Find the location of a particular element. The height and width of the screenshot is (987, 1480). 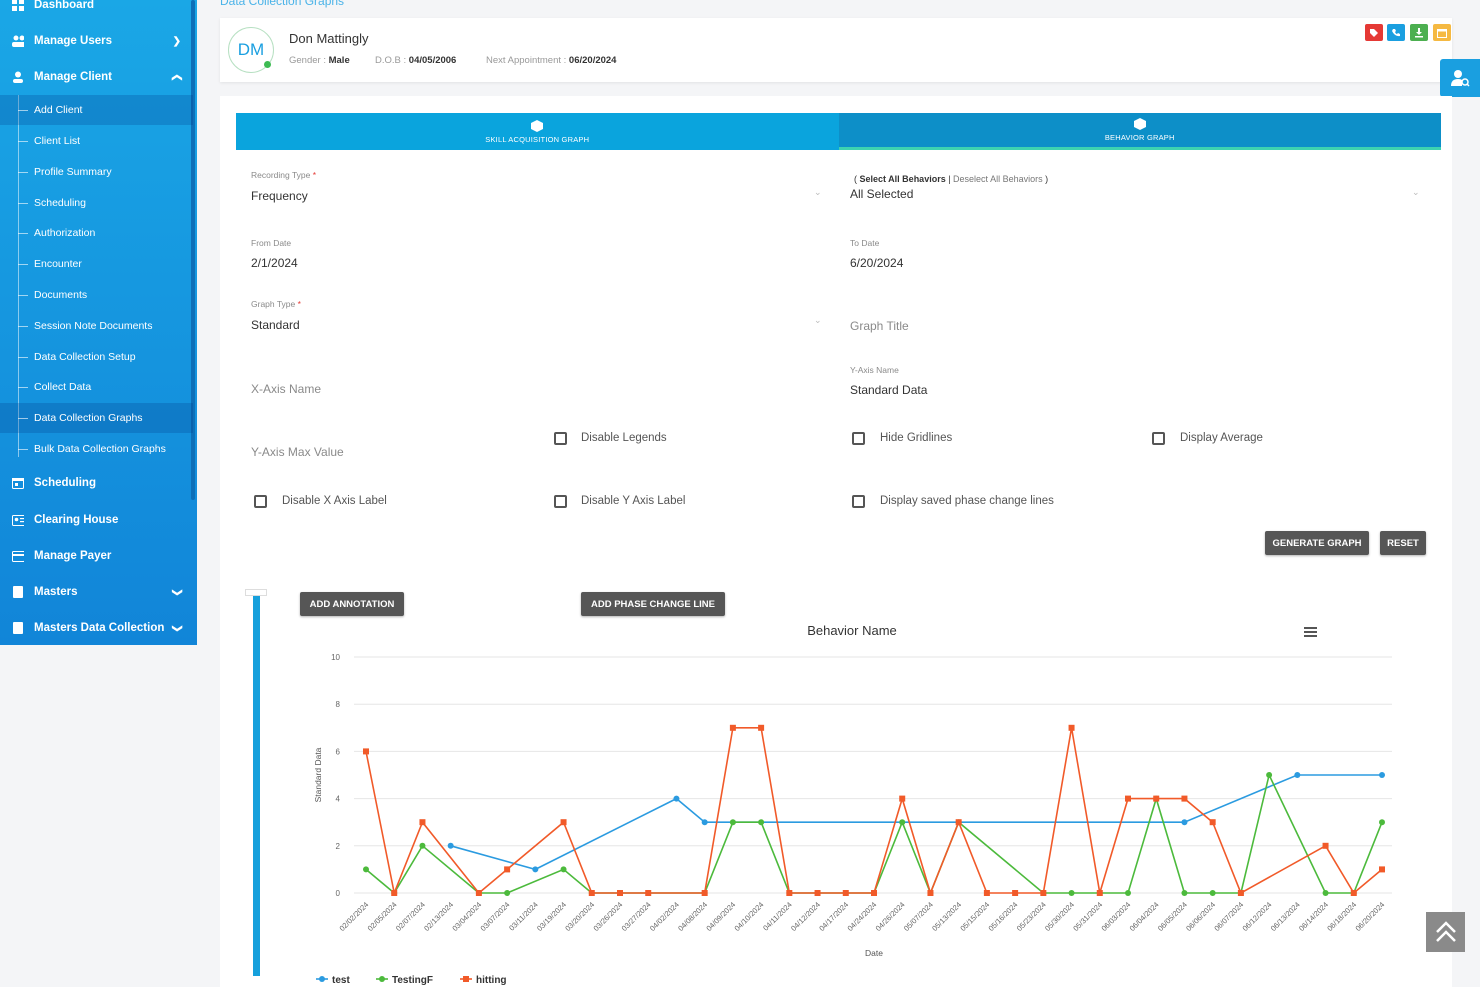

y-tick-label: 0 is located at coordinates (338, 893).